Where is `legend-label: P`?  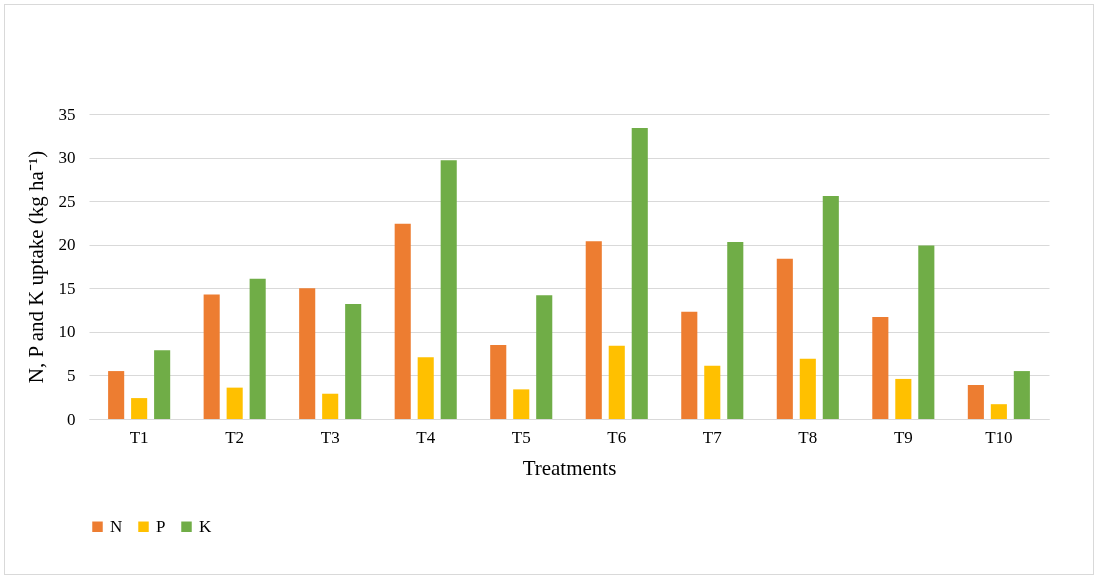
legend-label: P is located at coordinates (161, 526).